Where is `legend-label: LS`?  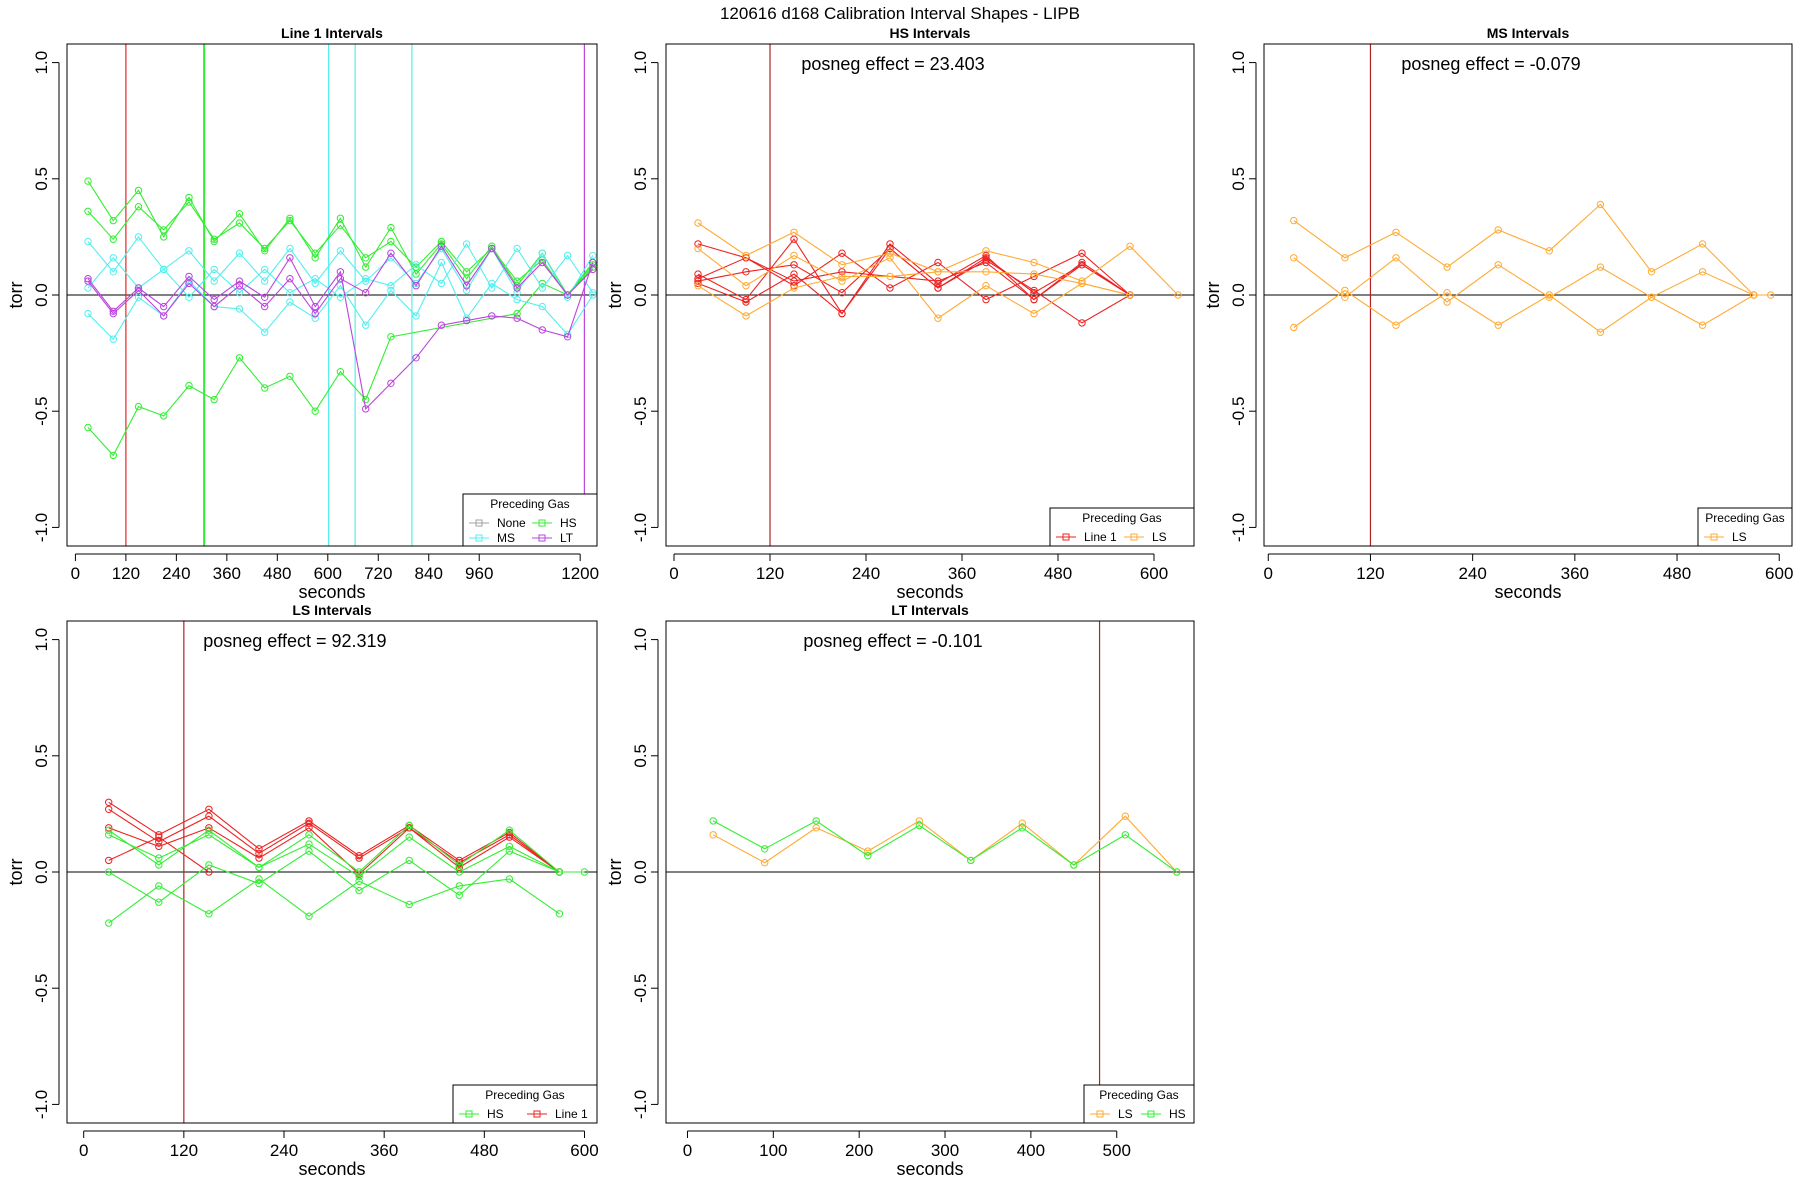
legend-label: LS is located at coordinates (1125, 1114).